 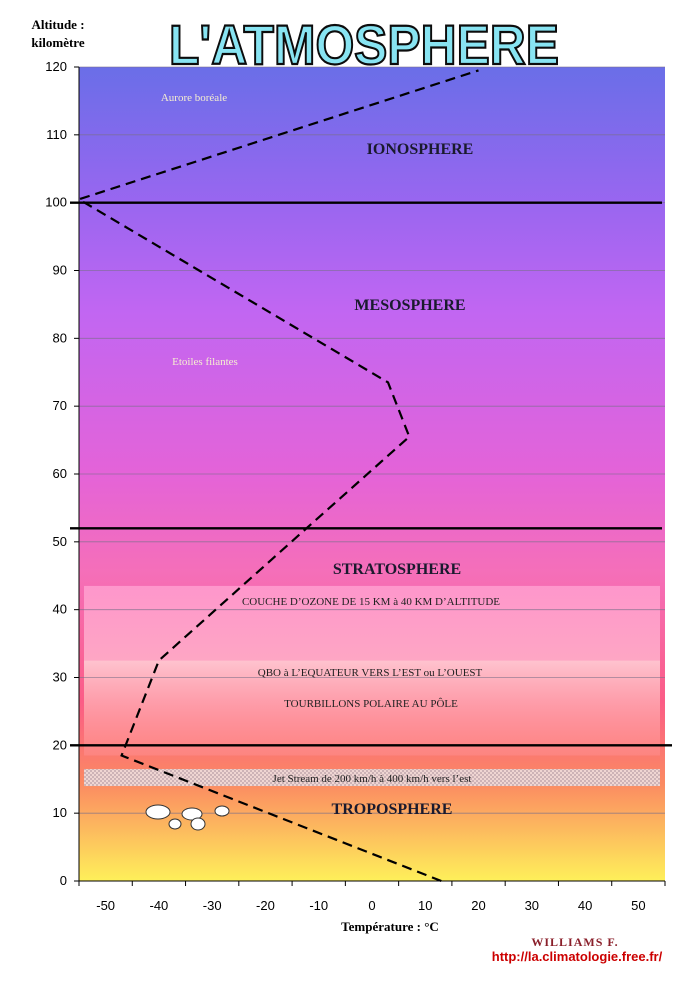 I want to click on jet-stream-band, so click(x=372, y=778).